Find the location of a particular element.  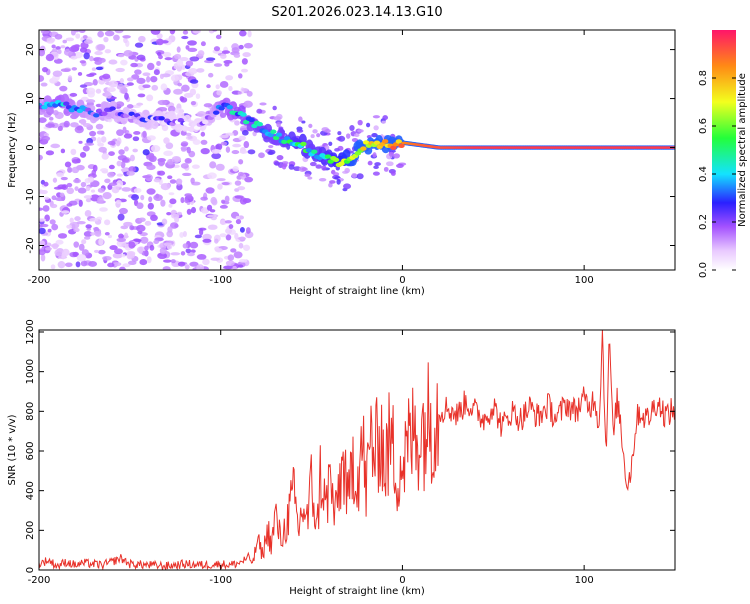

colorbar-tick-label: 0.8 is located at coordinates (703, 78).